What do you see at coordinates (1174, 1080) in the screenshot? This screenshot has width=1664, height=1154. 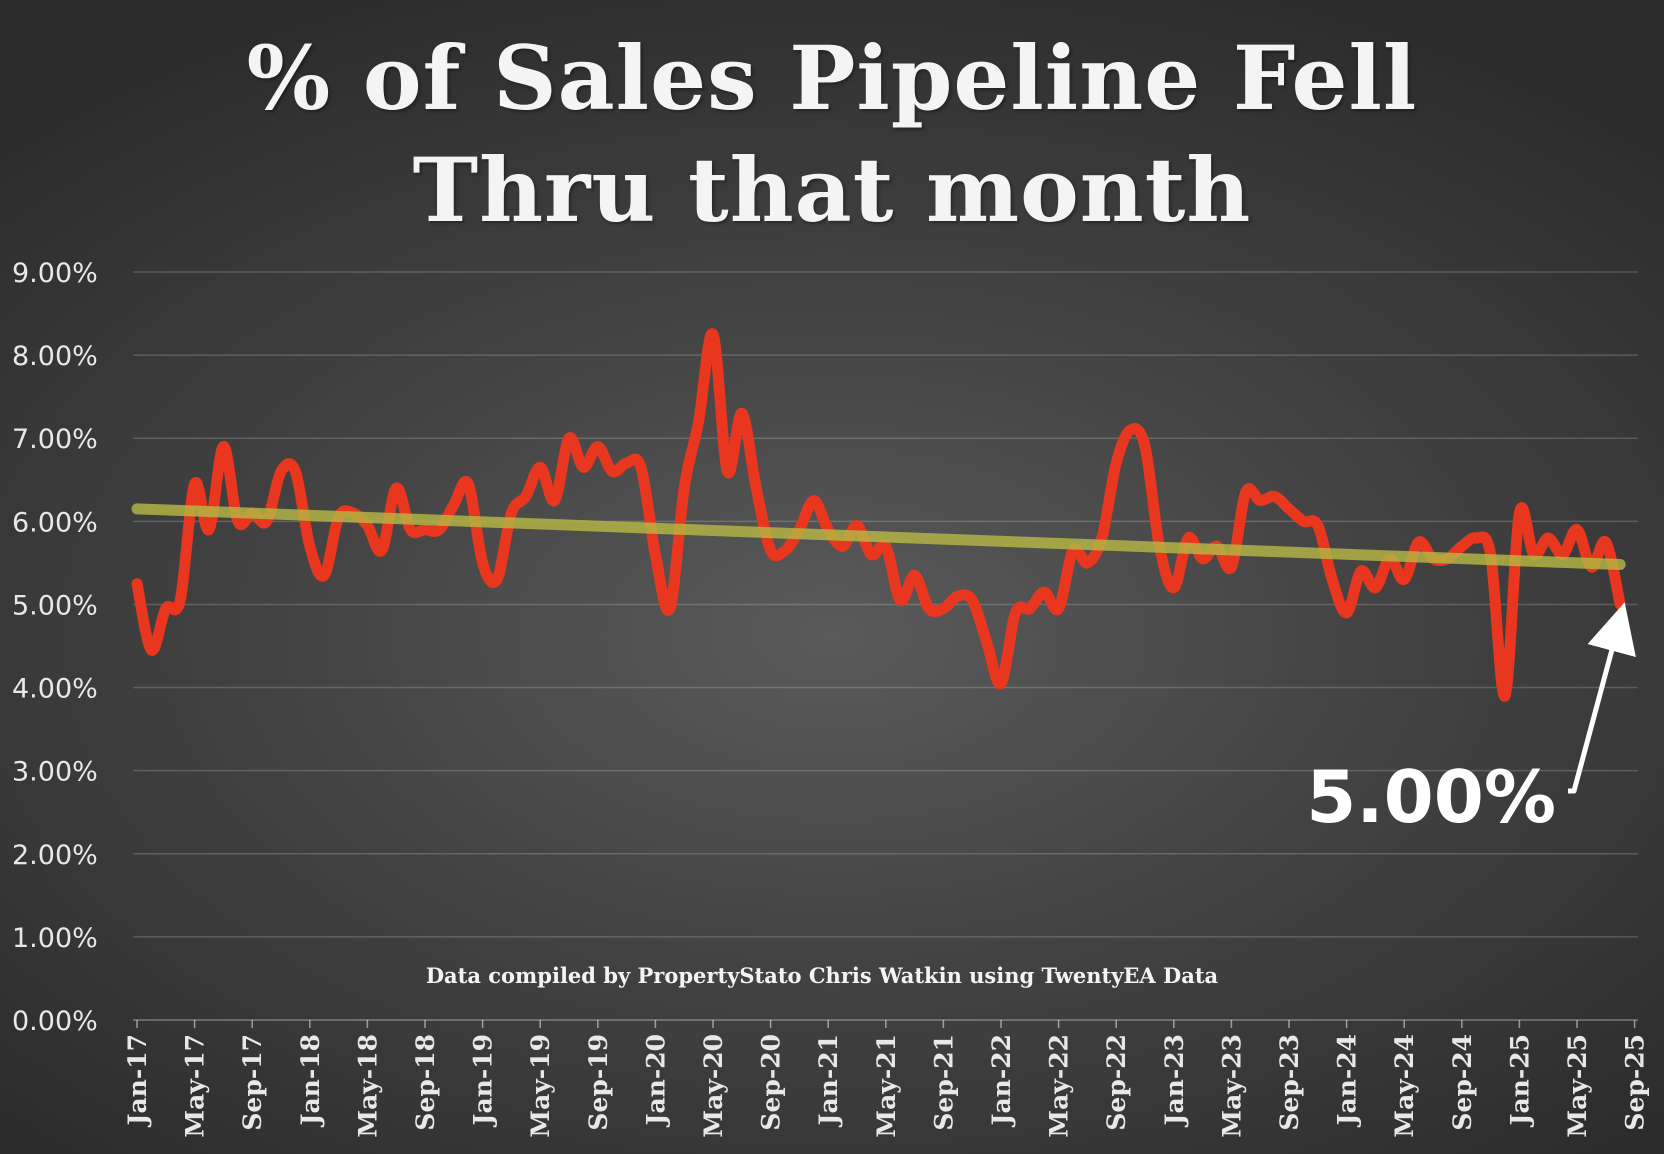 I see `x-tick-label: Jan-23` at bounding box center [1174, 1080].